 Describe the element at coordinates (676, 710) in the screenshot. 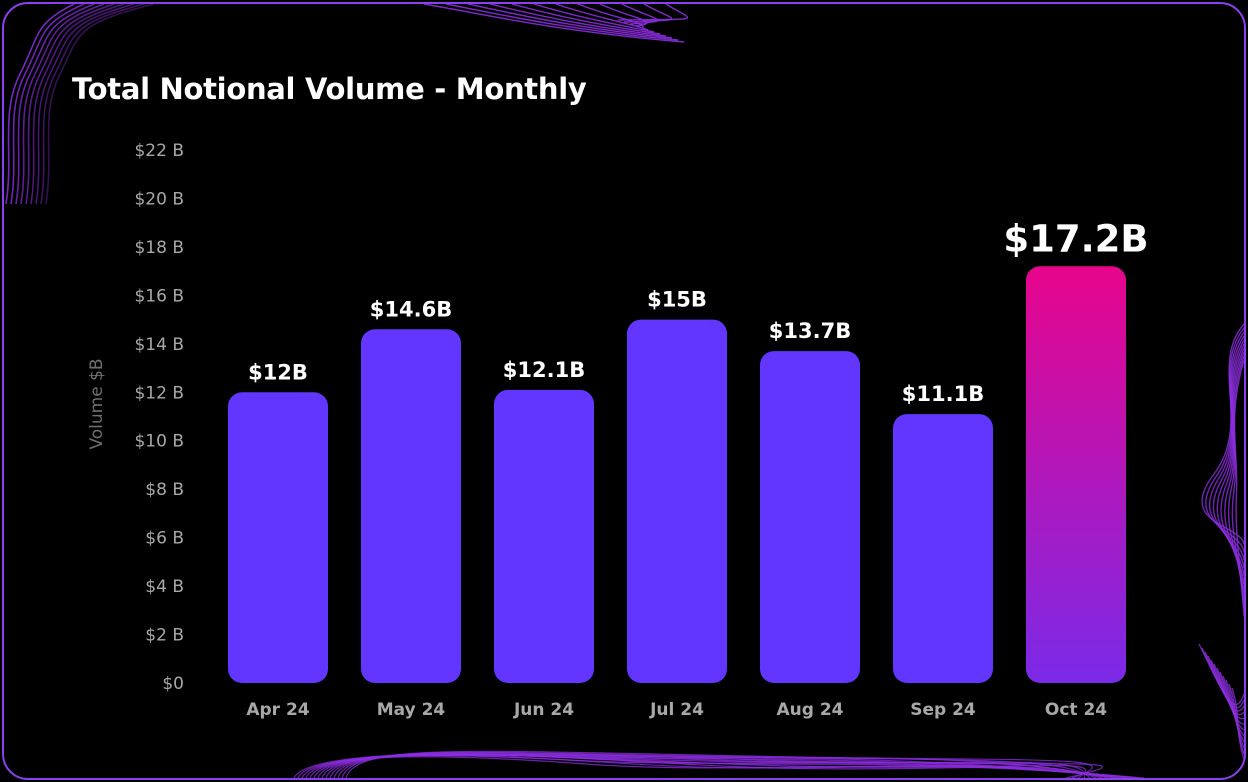

I see `x-tick-label: Jul 24` at that location.